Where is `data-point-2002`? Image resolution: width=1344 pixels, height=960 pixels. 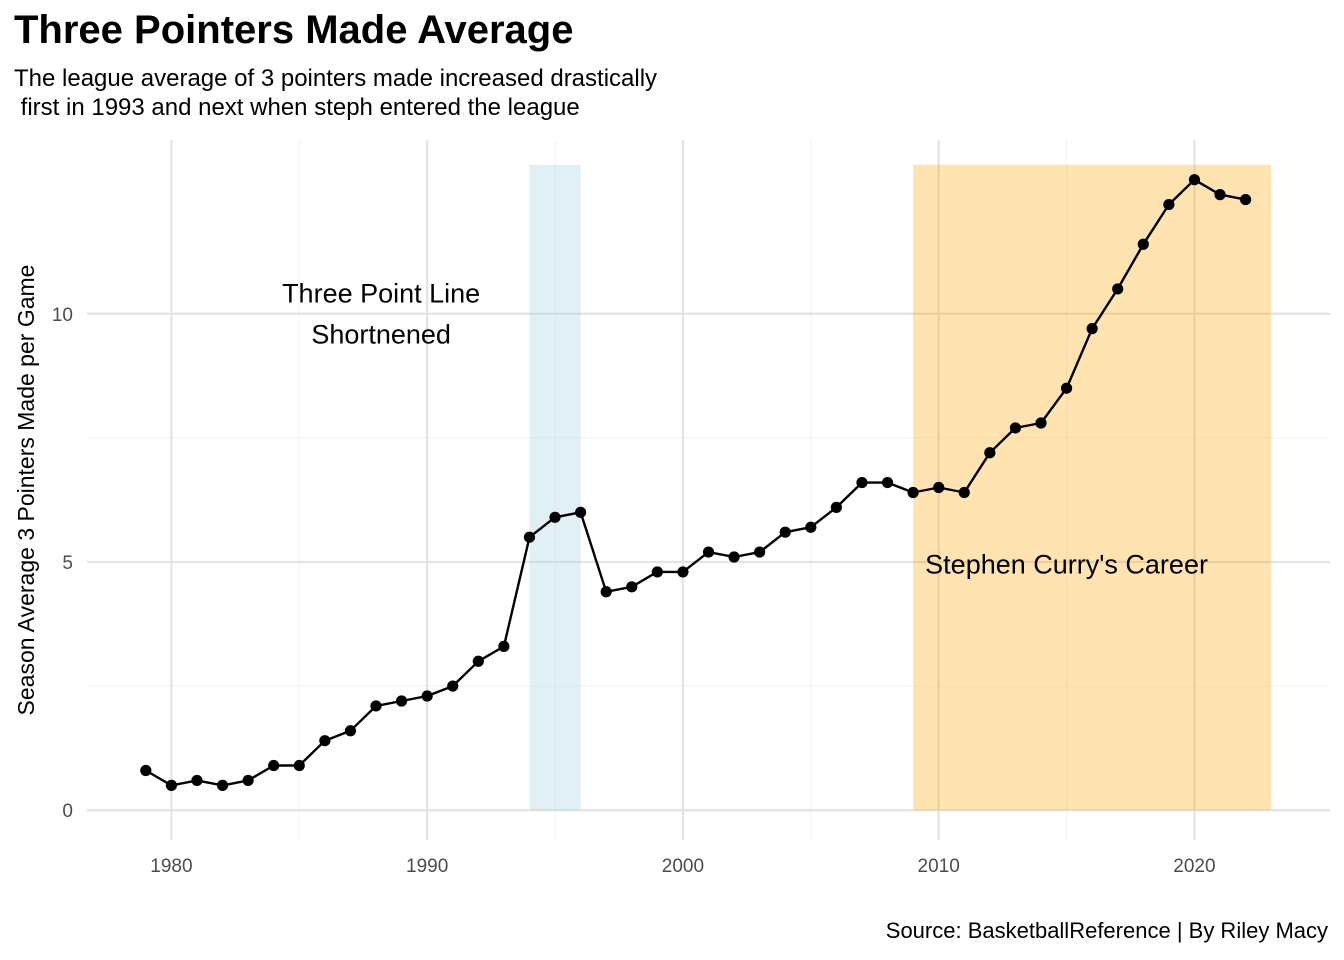 data-point-2002 is located at coordinates (734, 557).